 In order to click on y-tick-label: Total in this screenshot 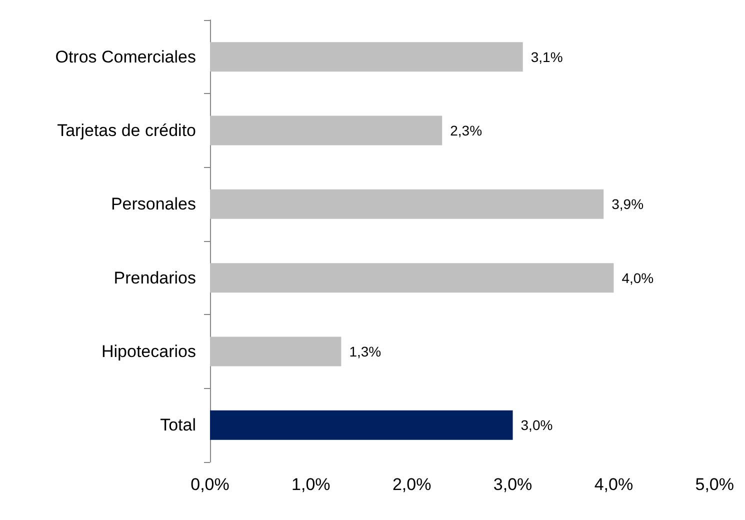, I will do `click(178, 425)`.